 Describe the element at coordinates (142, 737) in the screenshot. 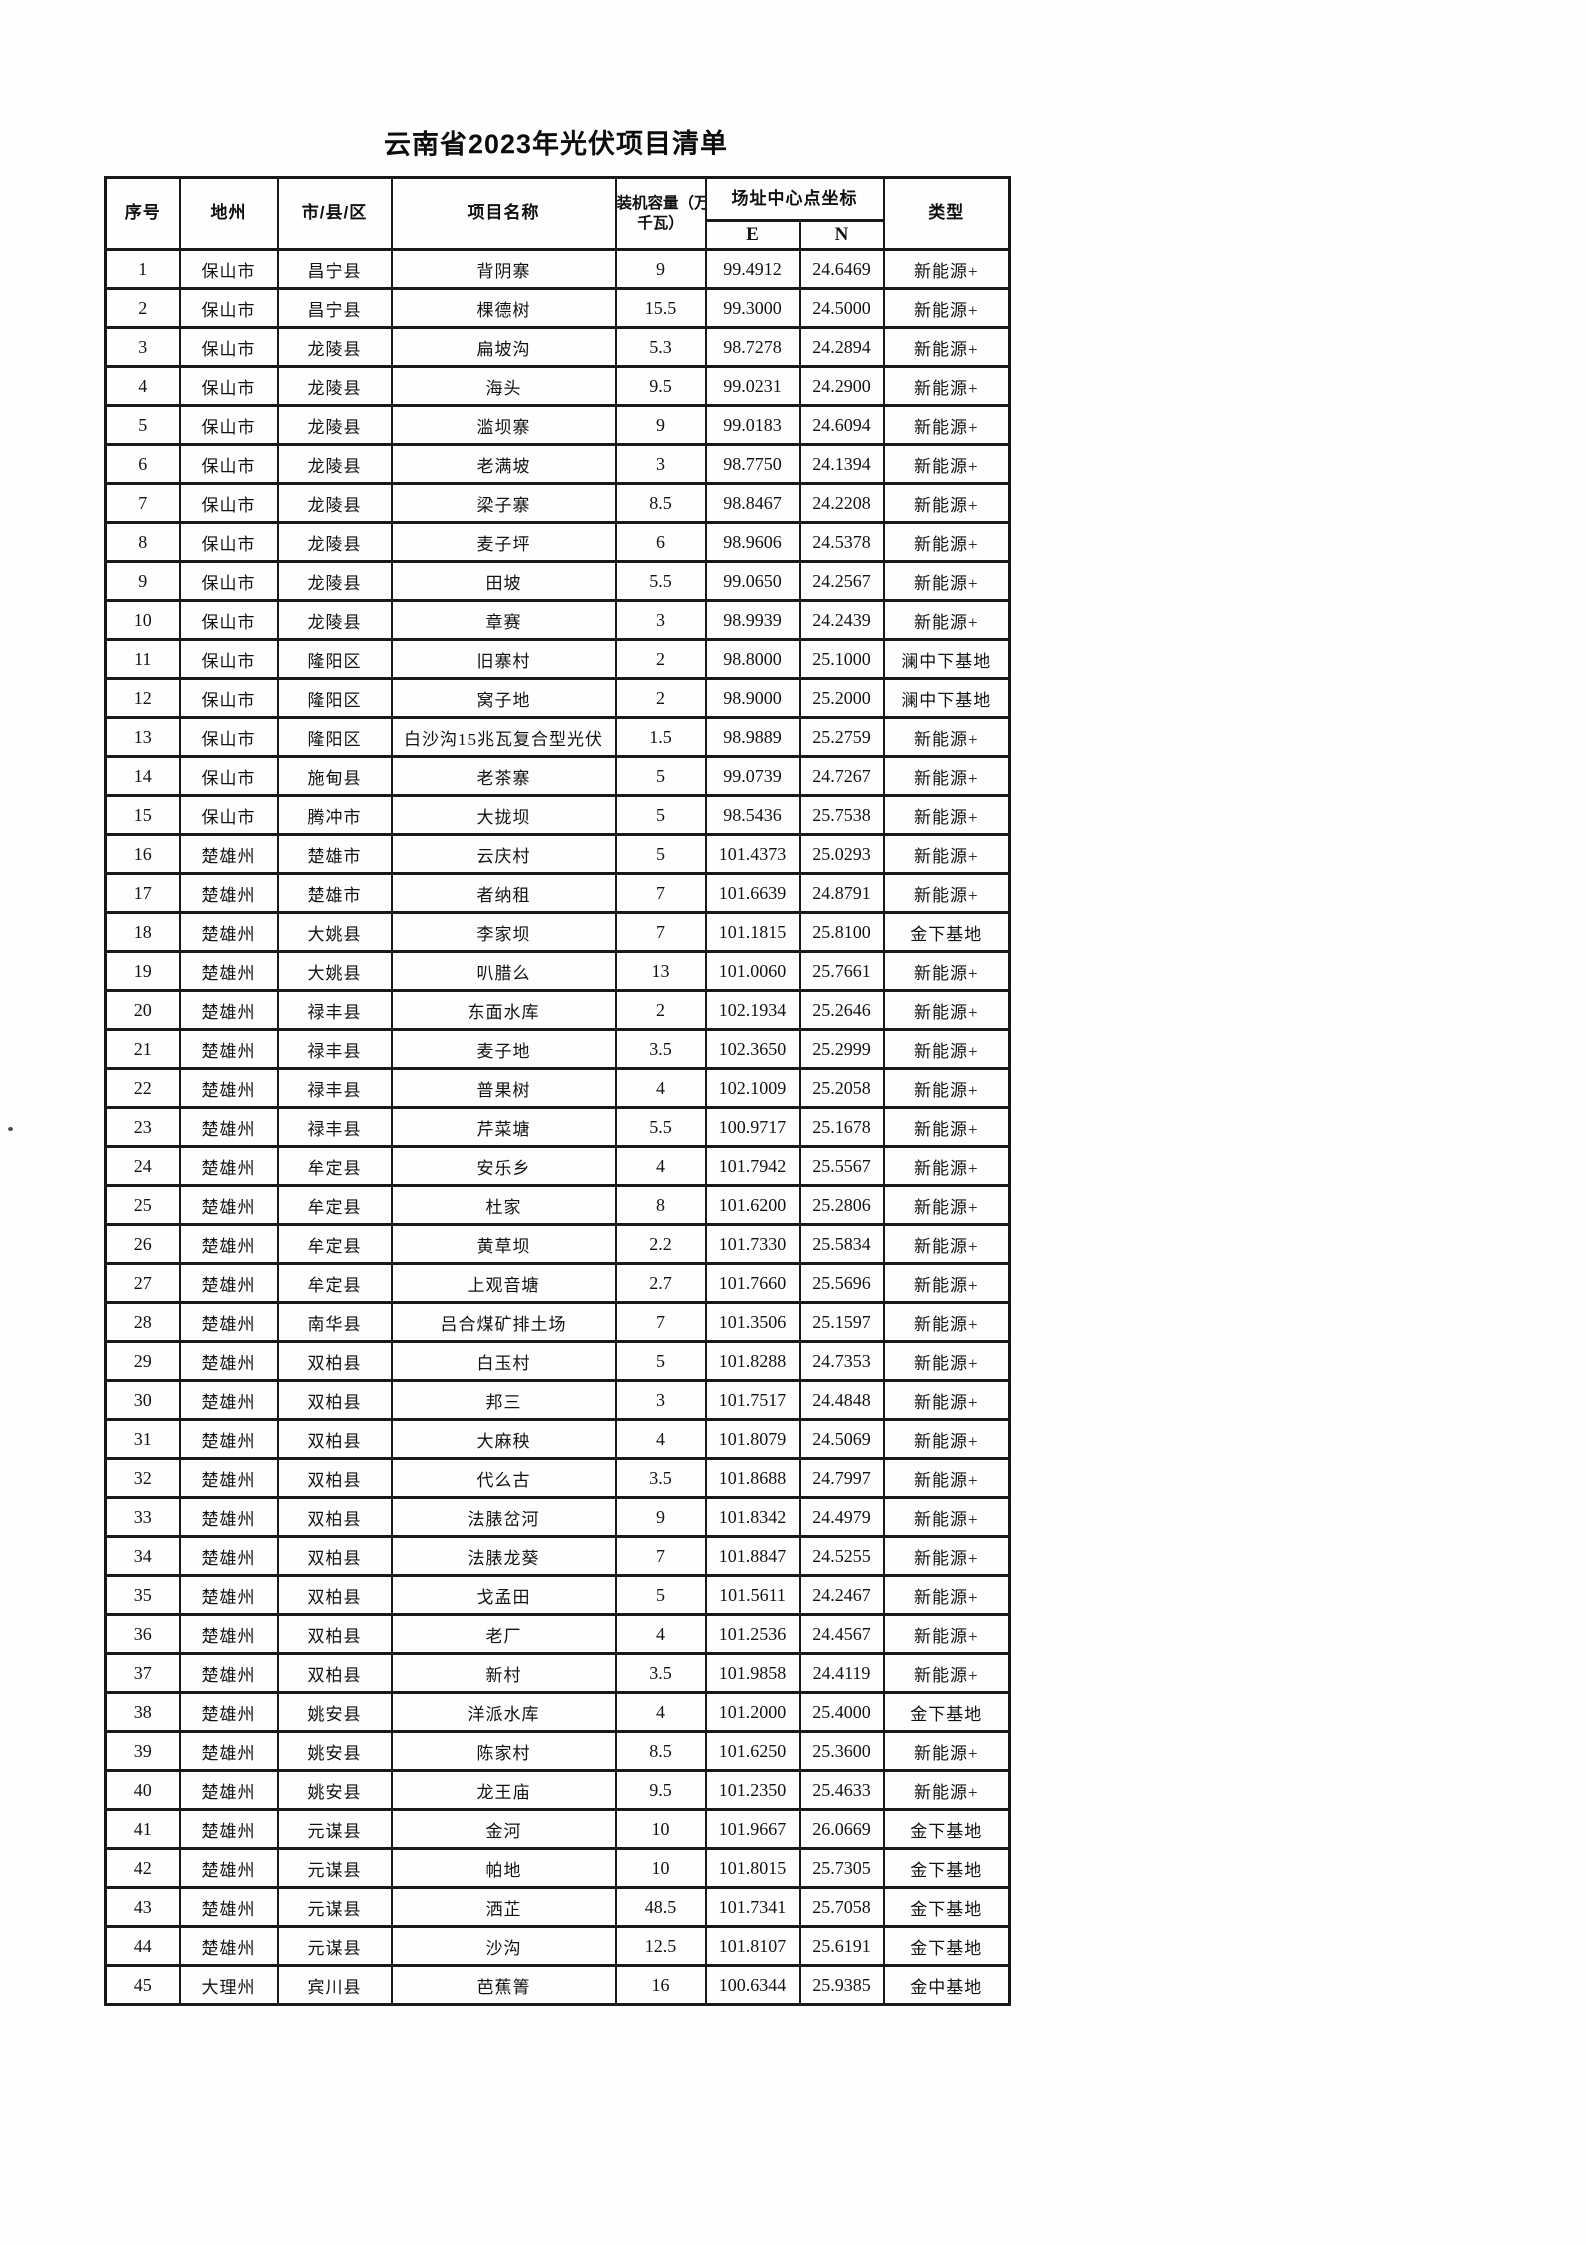

I see `cell-no: 13` at that location.